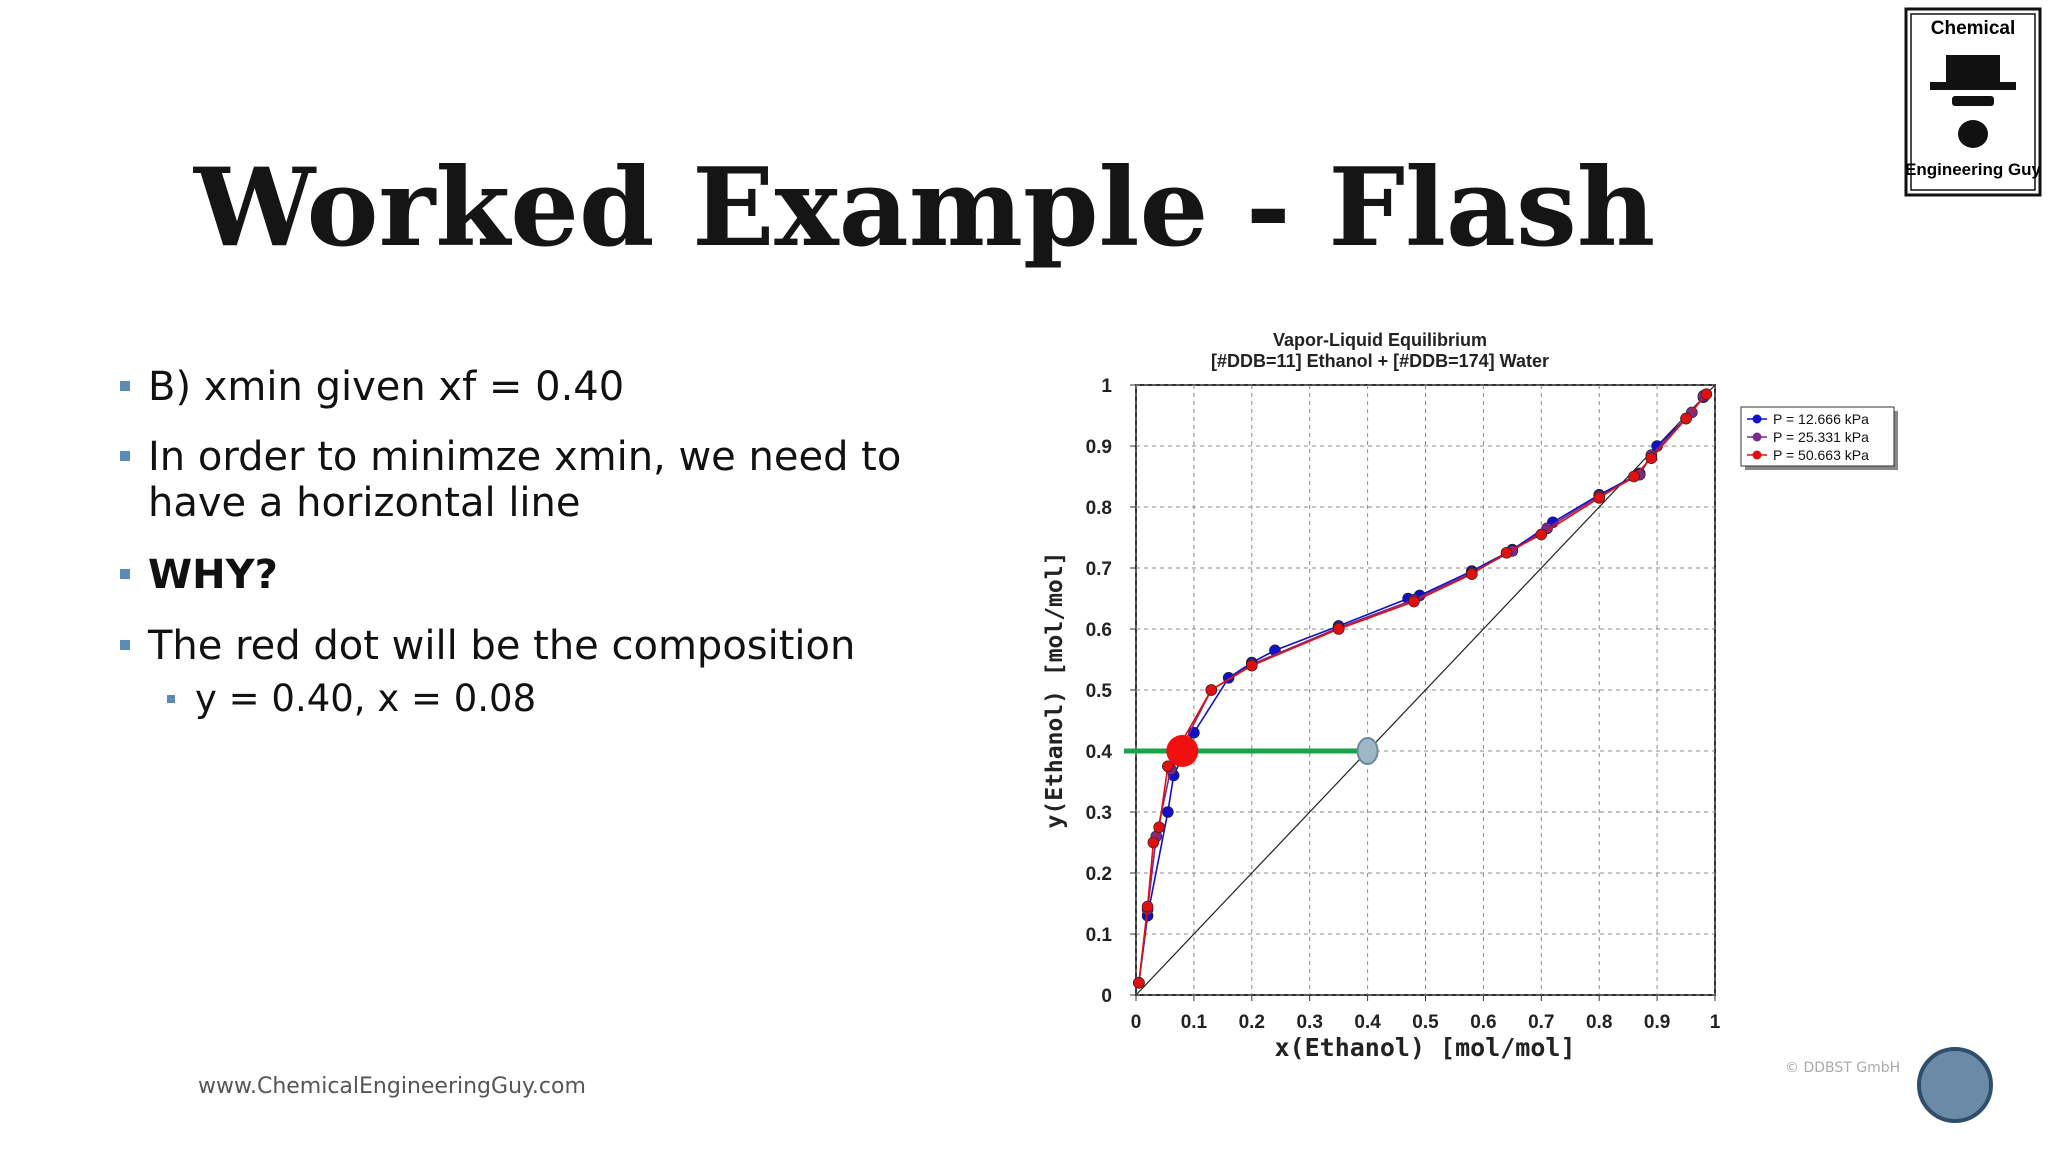 This screenshot has height=1152, width=2048. Describe the element at coordinates (1099, 935) in the screenshot. I see `y-tick-label: 0.1` at that location.